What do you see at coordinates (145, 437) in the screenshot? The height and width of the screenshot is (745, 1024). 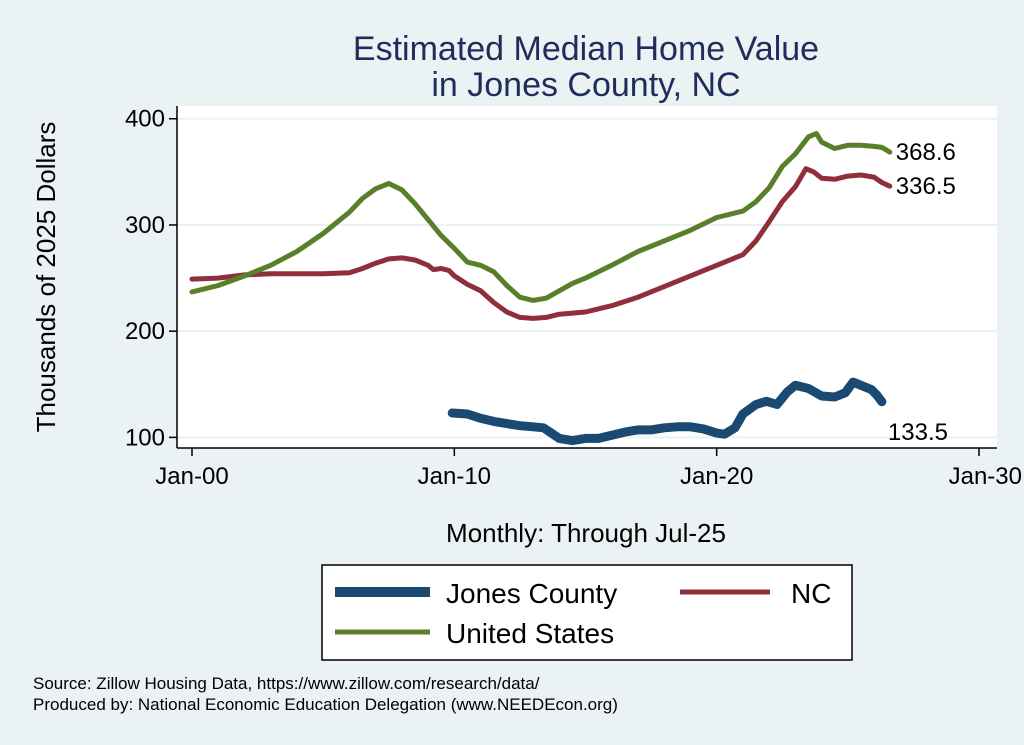 I see `y-tick-label-100: 100` at bounding box center [145, 437].